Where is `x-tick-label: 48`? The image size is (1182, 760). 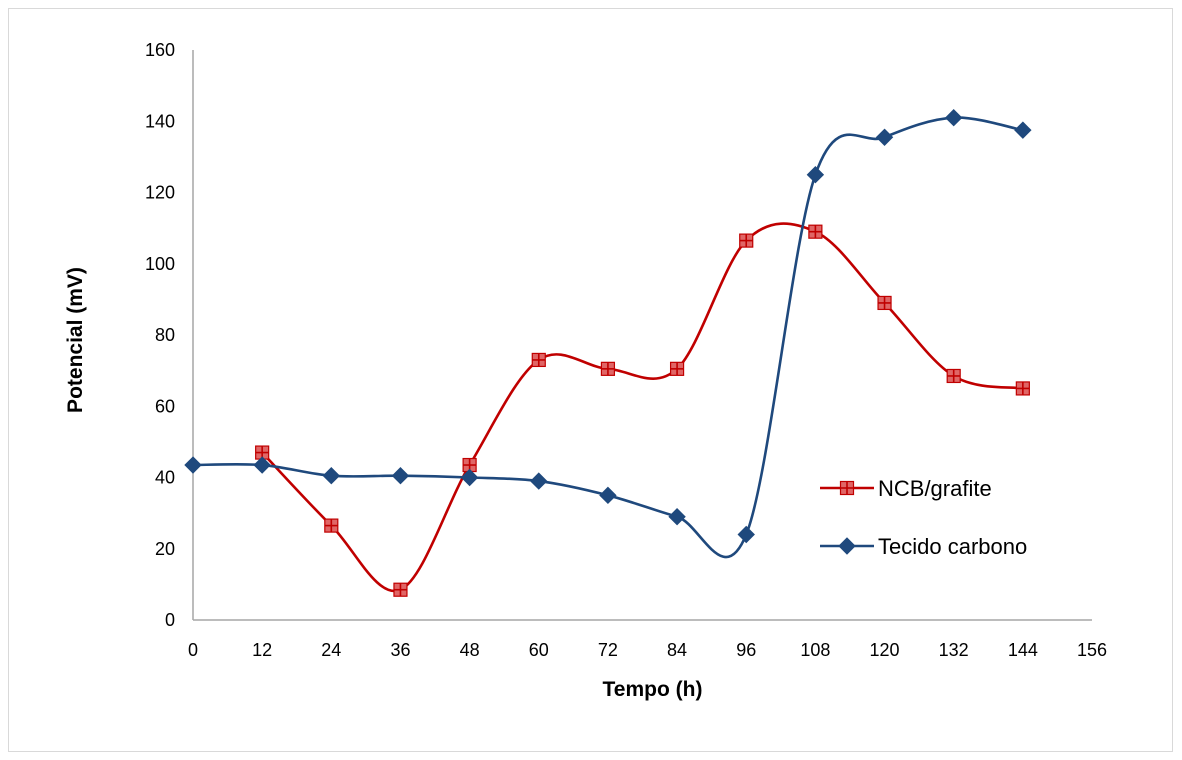
x-tick-label: 48 is located at coordinates (470, 650).